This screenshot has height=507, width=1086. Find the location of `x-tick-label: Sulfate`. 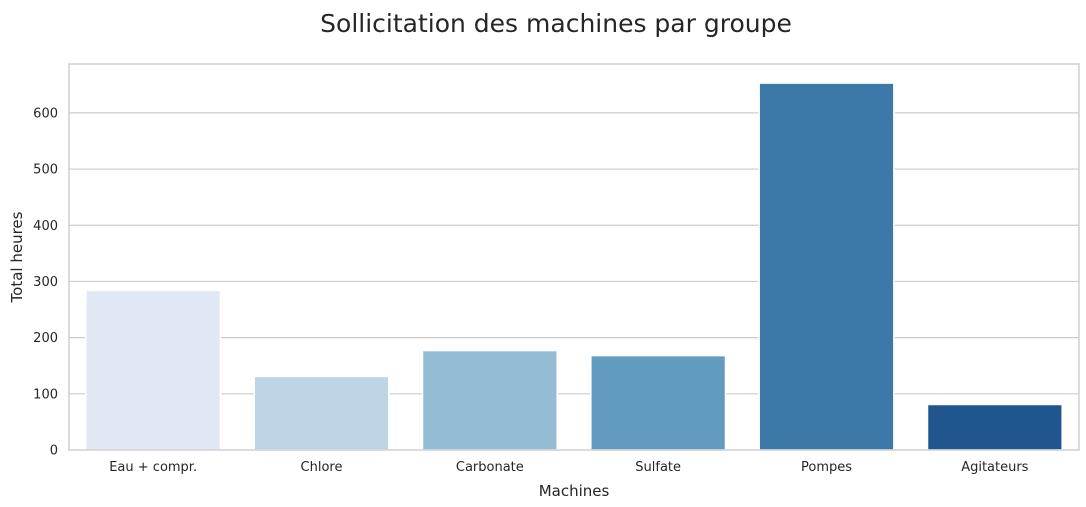

x-tick-label: Sulfate is located at coordinates (658, 467).